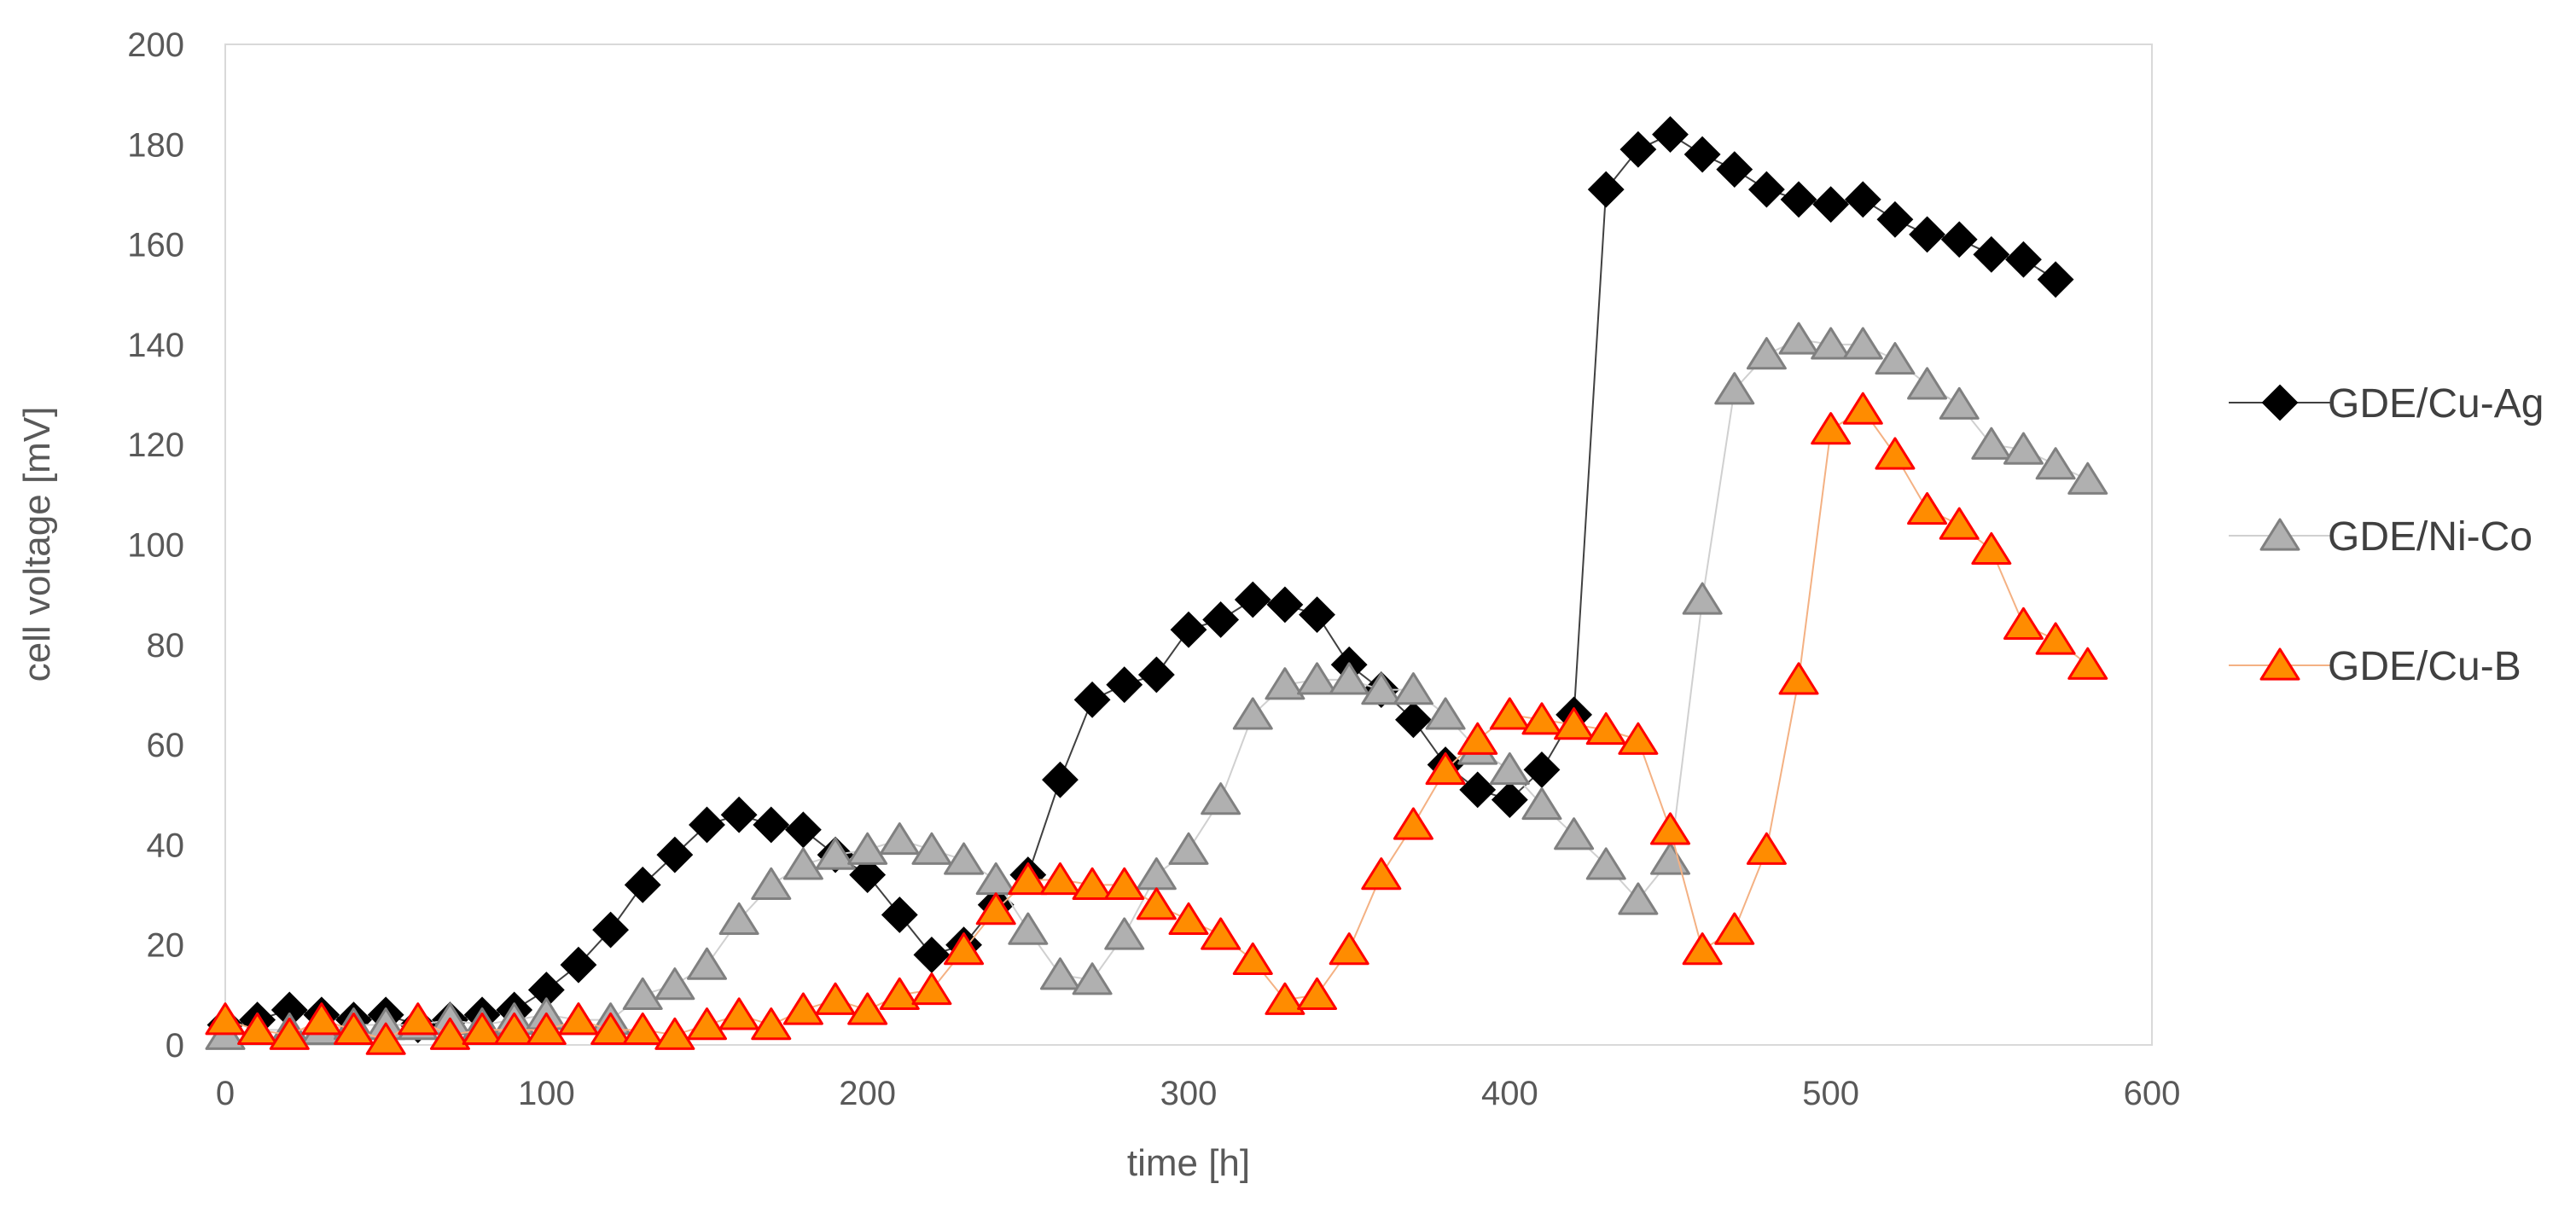 The height and width of the screenshot is (1207, 2576). I want to click on legend: GDE/Cu-Ag GDE/Ni-Co GDE/Cu-B, so click(2386, 535).